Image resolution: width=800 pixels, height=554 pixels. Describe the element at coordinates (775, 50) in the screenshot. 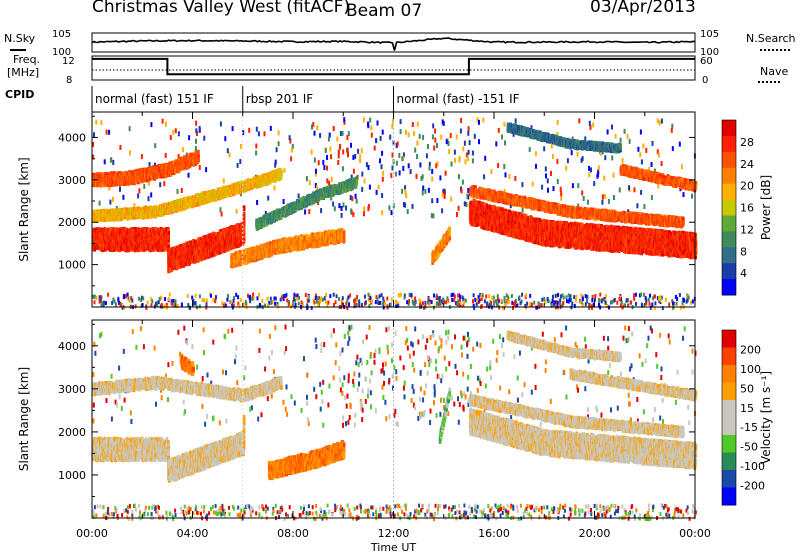

I see `nsearch-legend-line` at that location.